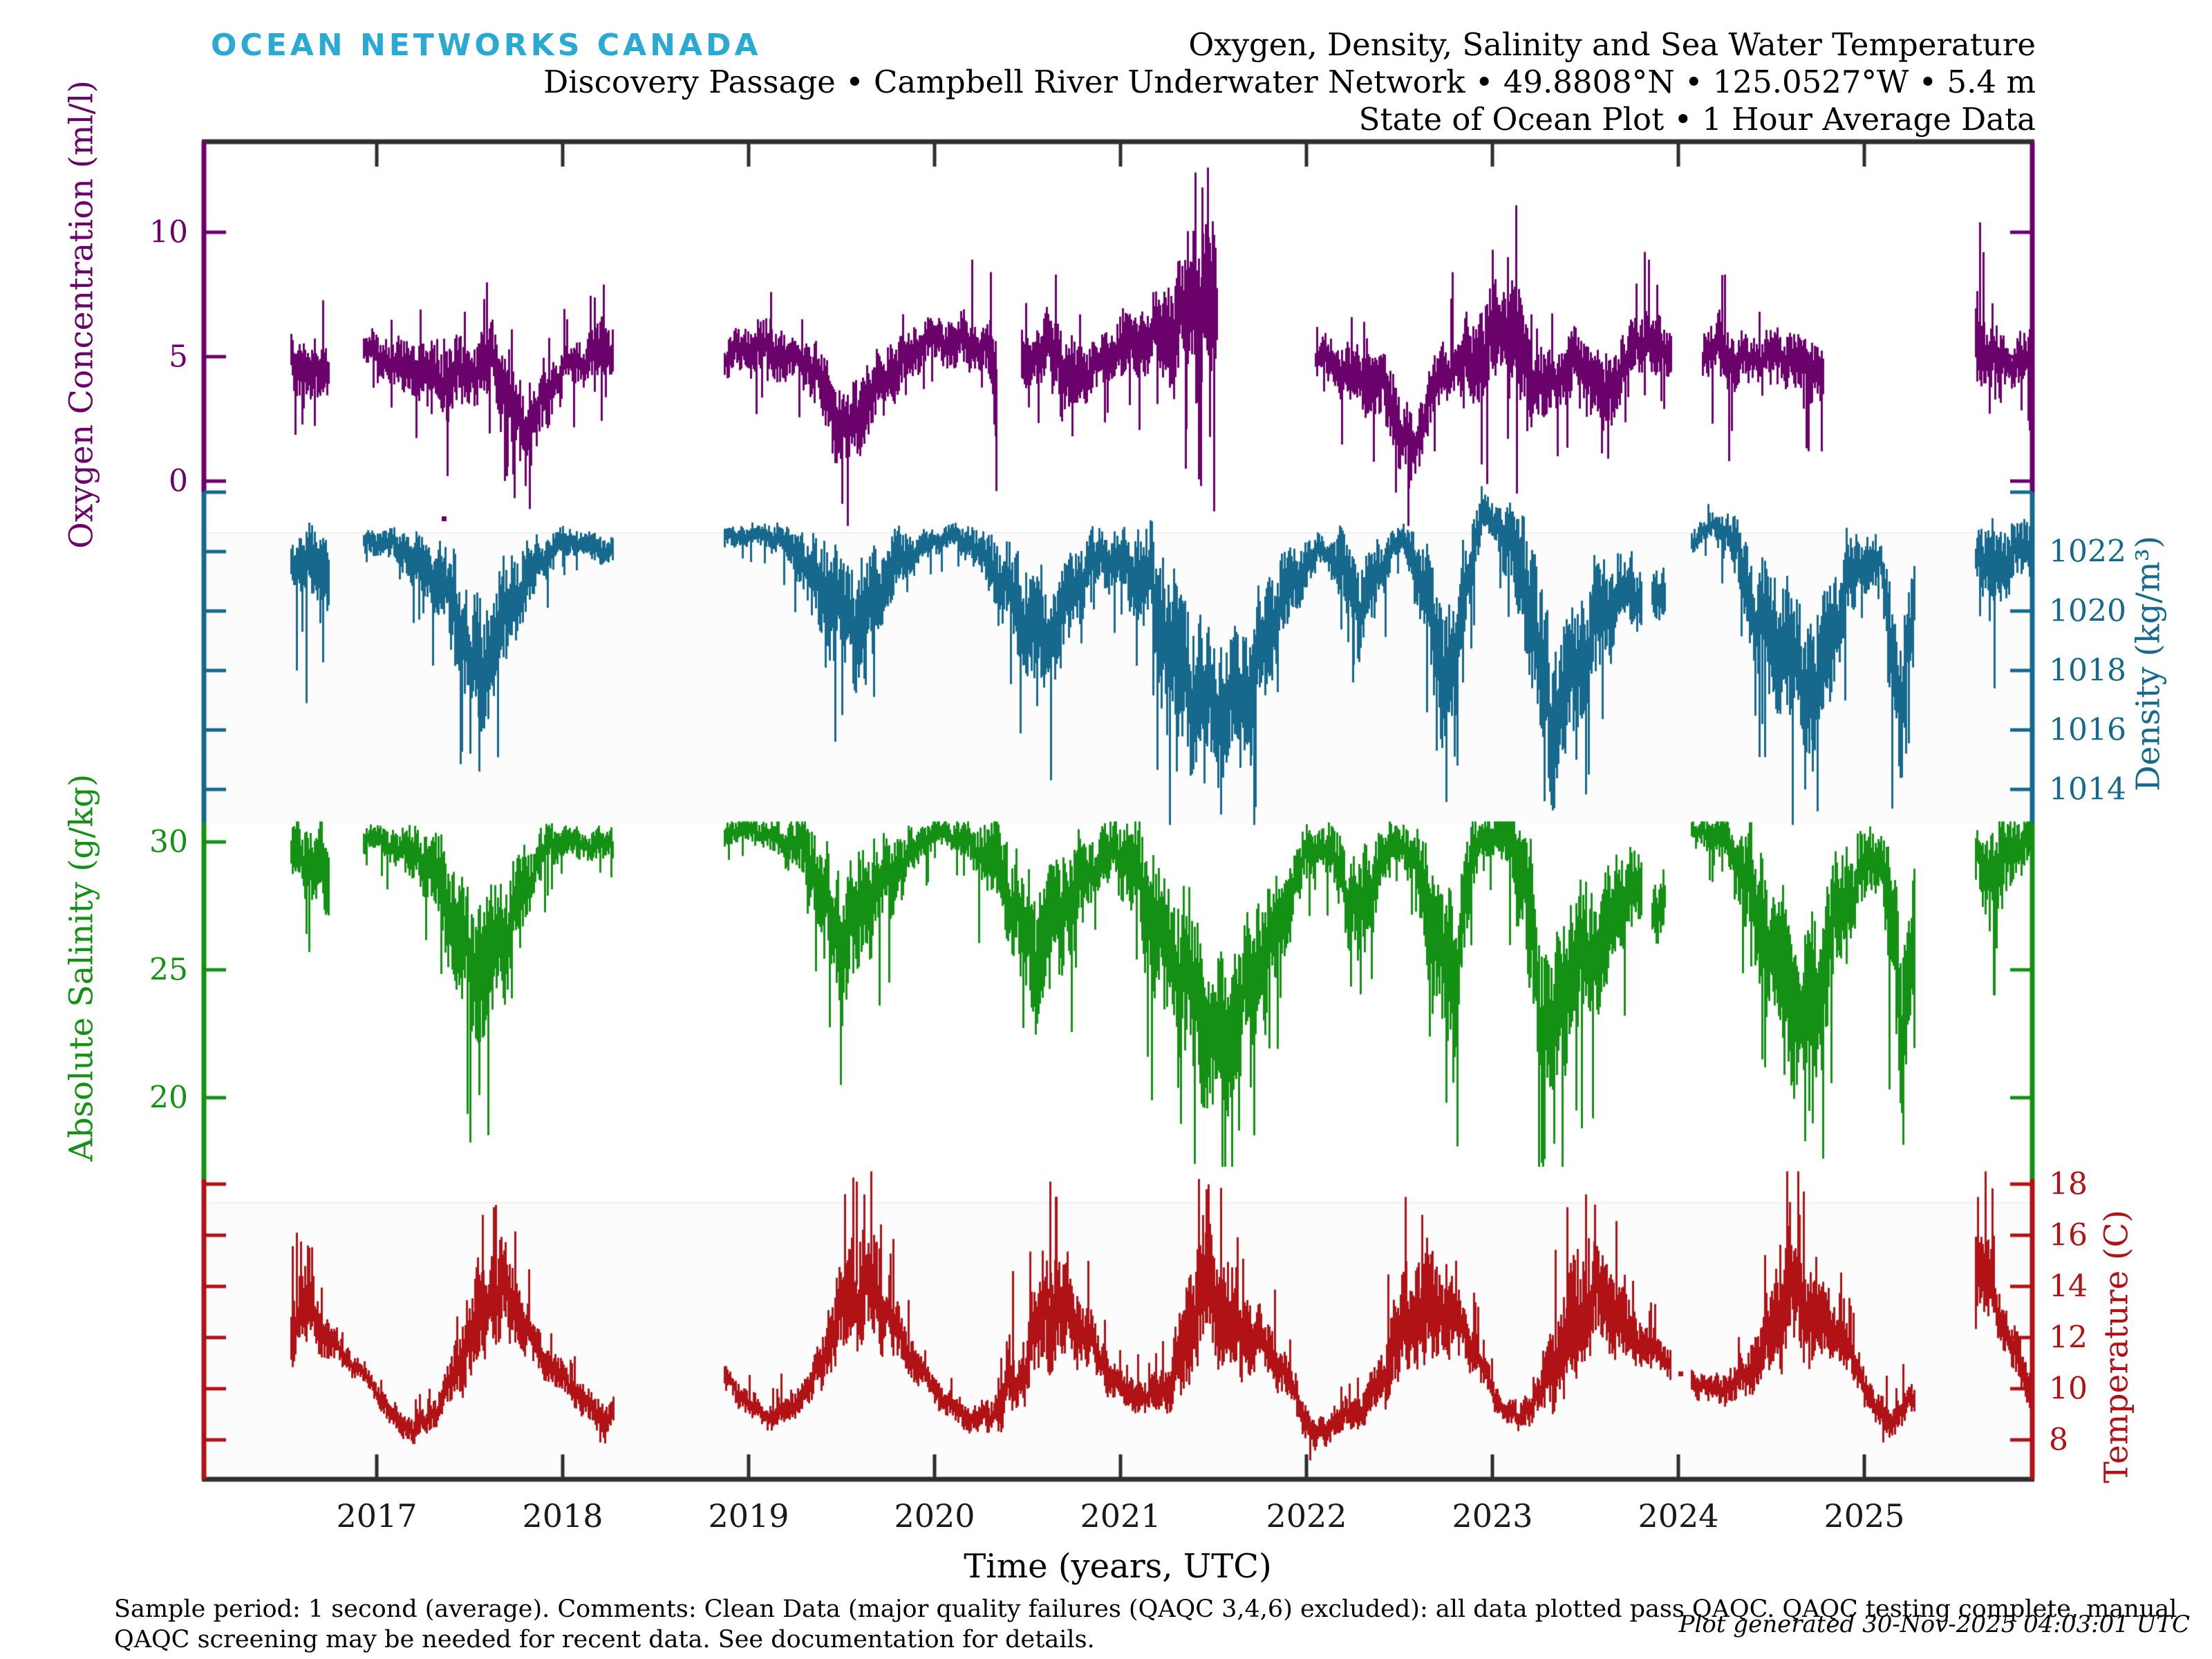 The height and width of the screenshot is (1659, 2212). Describe the element at coordinates (1679, 1516) in the screenshot. I see `x-tick-label: 2024` at that location.